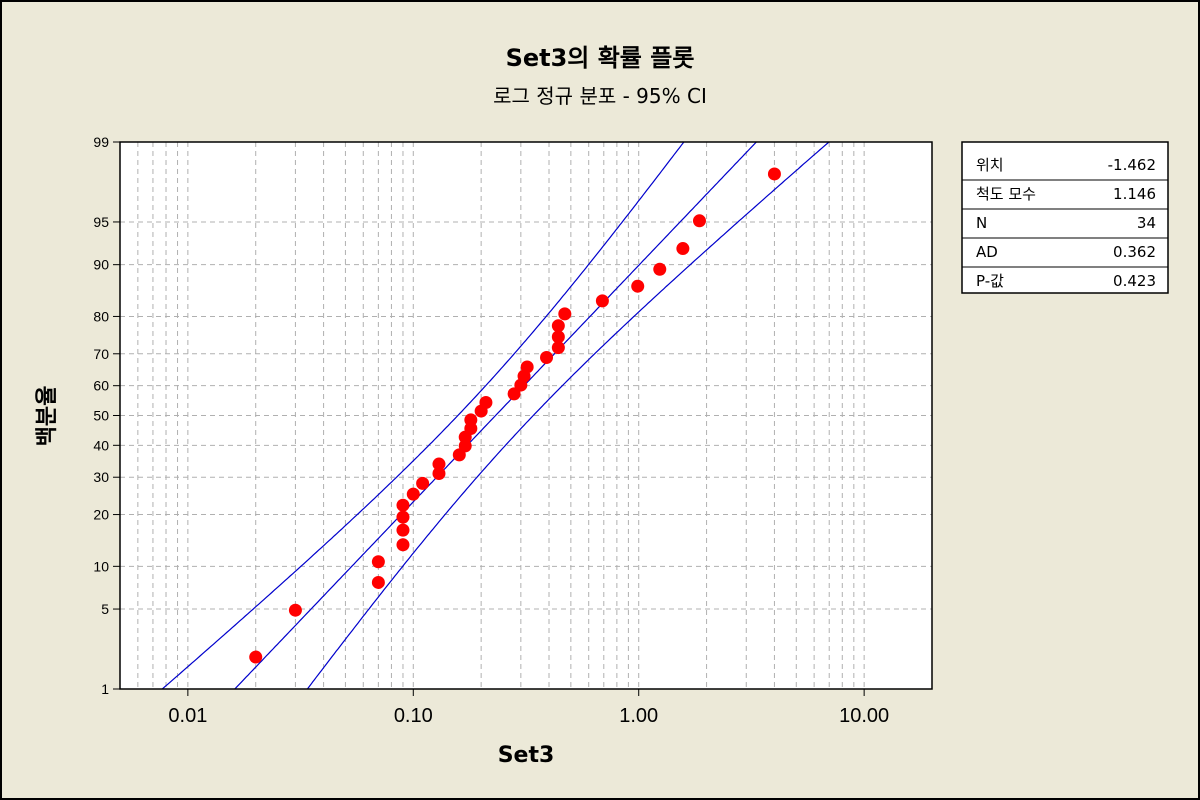  Describe the element at coordinates (101, 386) in the screenshot. I see `y-tick-label: 60` at that location.